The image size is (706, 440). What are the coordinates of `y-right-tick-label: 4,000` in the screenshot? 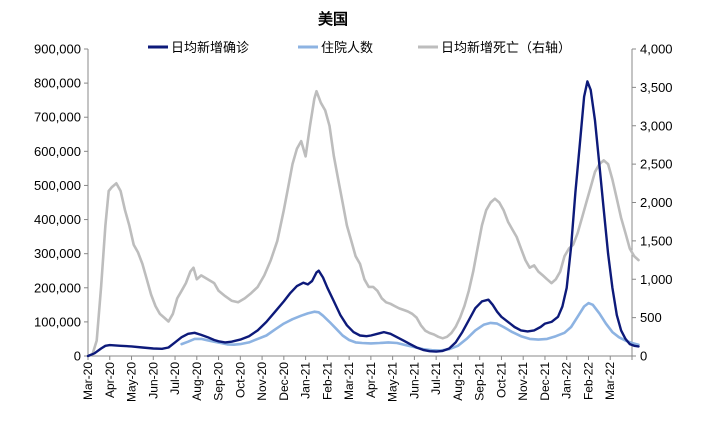 It's located at (656, 49).